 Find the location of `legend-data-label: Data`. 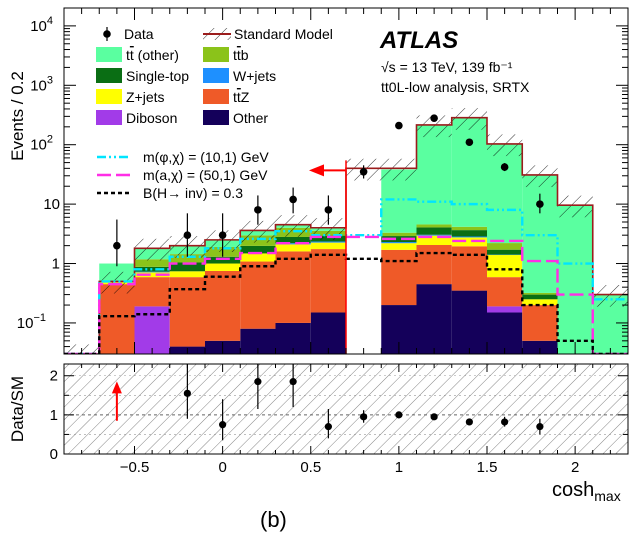

legend-data-label: Data is located at coordinates (139, 34).